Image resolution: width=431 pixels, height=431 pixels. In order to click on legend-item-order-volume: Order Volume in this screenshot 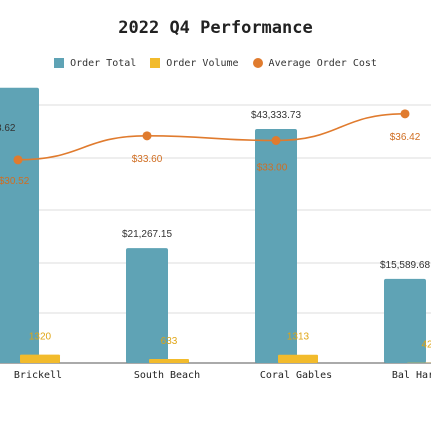, I will do `click(194, 63)`.